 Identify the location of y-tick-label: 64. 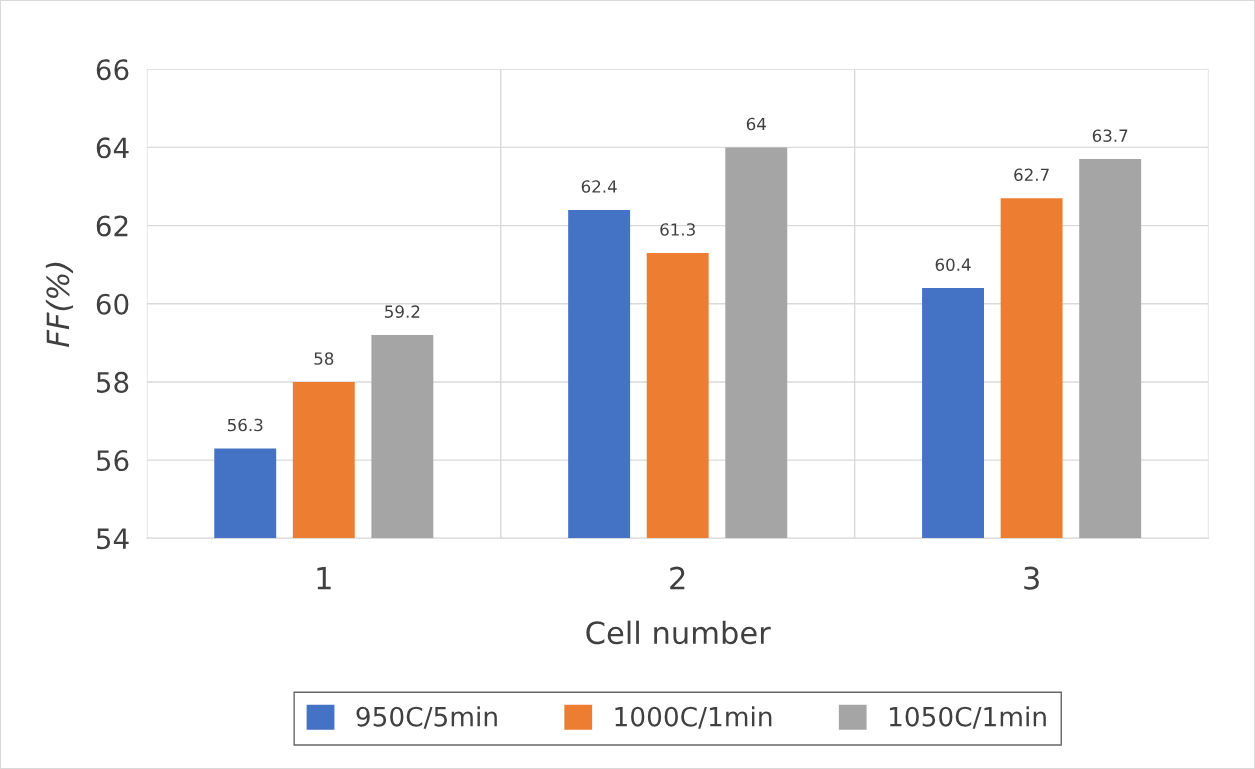
(112, 148).